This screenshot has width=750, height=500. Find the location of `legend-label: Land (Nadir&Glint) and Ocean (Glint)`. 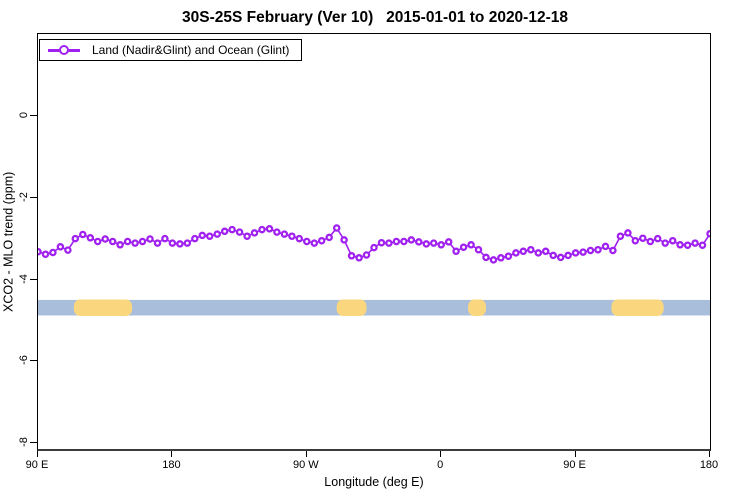

legend-label: Land (Nadir&Glint) and Ocean (Glint) is located at coordinates (191, 50).